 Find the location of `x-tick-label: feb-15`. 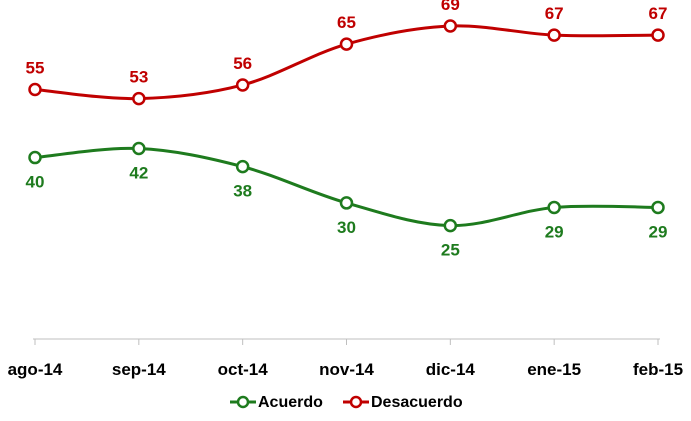

x-tick-label: feb-15 is located at coordinates (658, 369).